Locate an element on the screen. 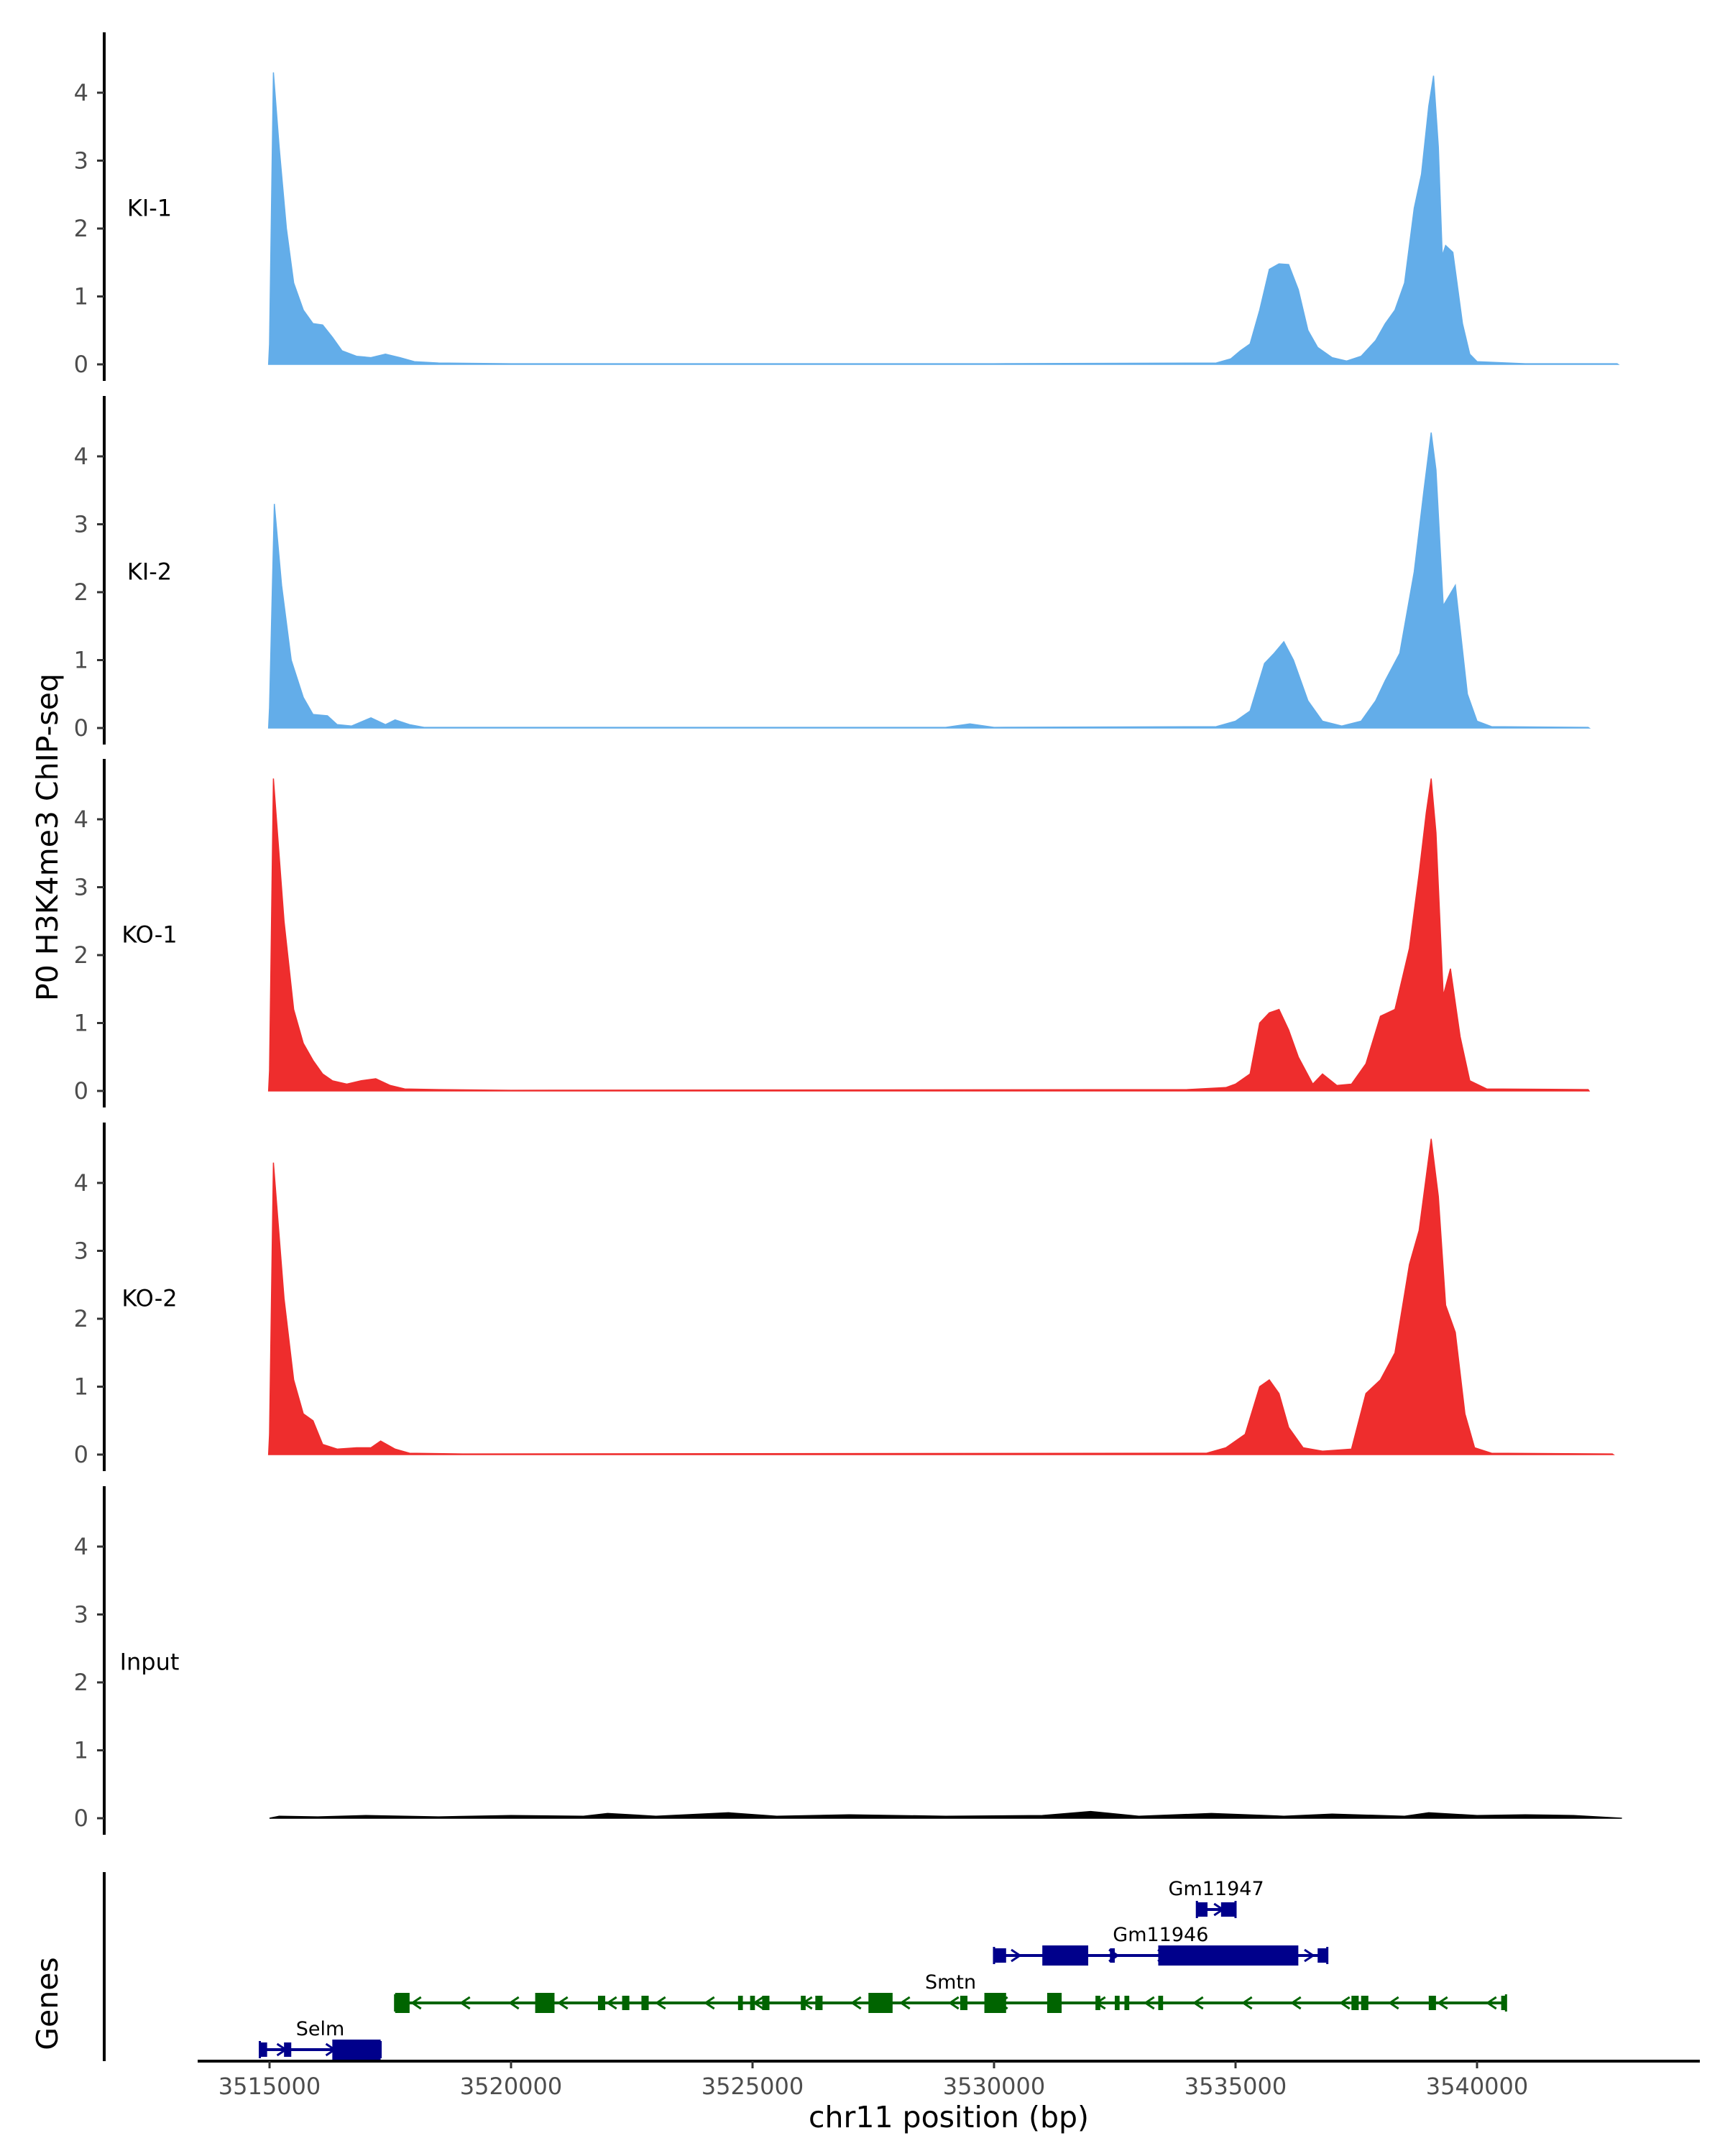 This screenshot has width=1725, height=2156. x-axis-title: chr11 position (bp) is located at coordinates (949, 2117).